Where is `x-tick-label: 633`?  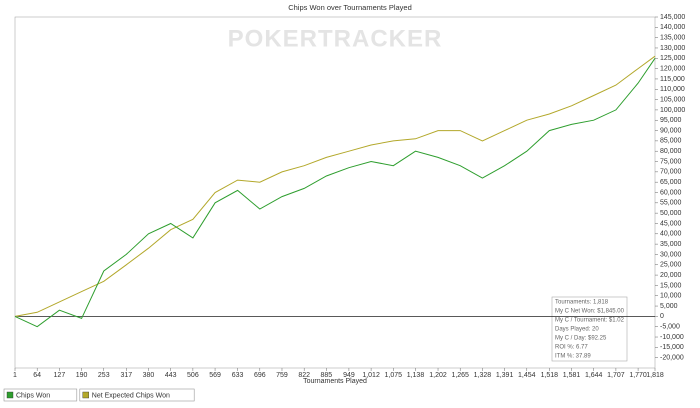 x-tick-label: 633 is located at coordinates (238, 375).